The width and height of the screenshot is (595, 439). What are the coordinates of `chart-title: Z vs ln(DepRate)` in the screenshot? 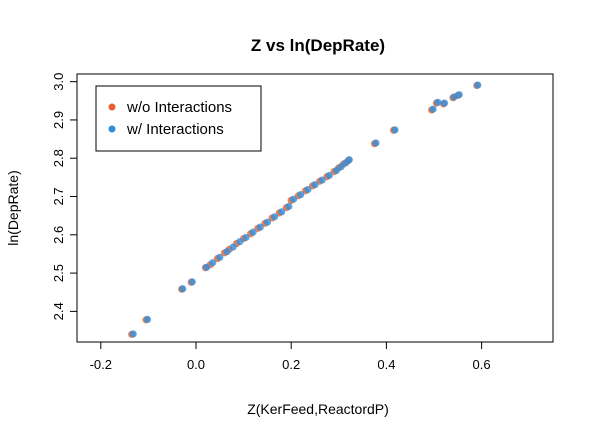 It's located at (318, 45).